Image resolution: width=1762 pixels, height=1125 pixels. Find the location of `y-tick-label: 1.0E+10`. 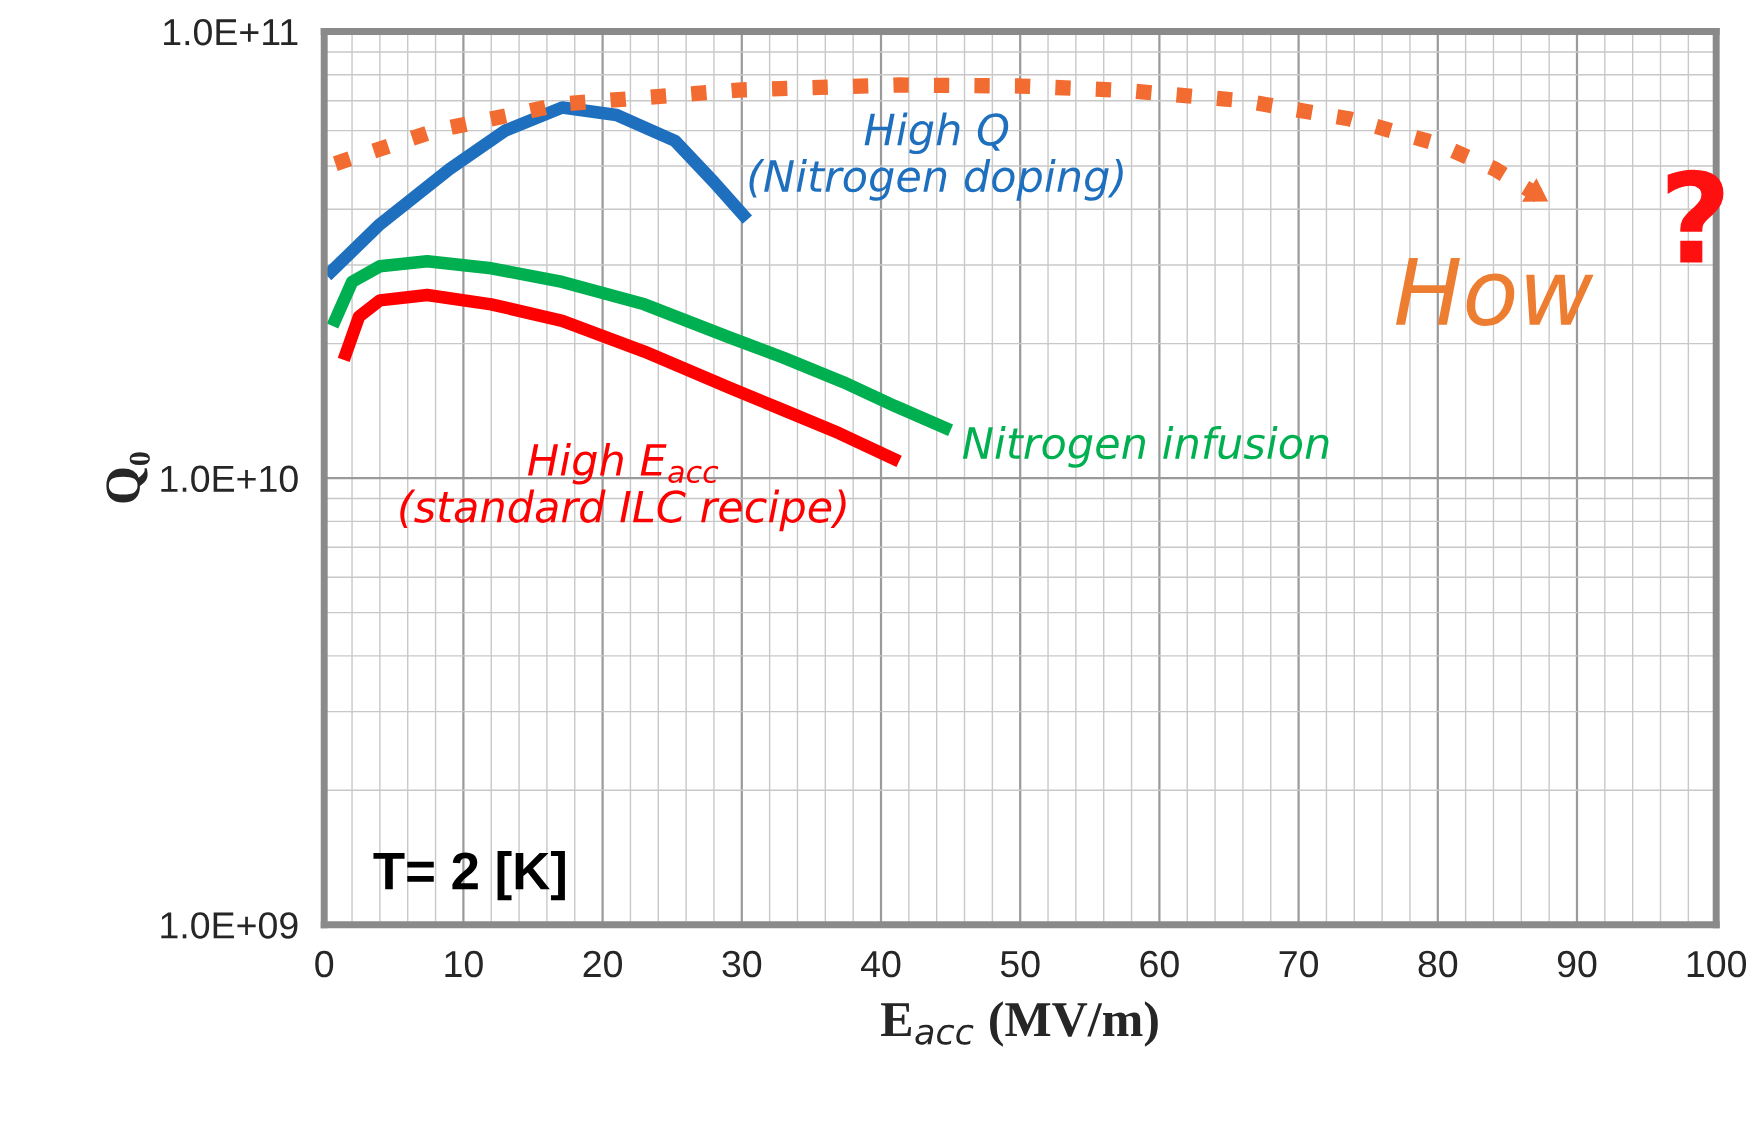

y-tick-label: 1.0E+10 is located at coordinates (229, 479).